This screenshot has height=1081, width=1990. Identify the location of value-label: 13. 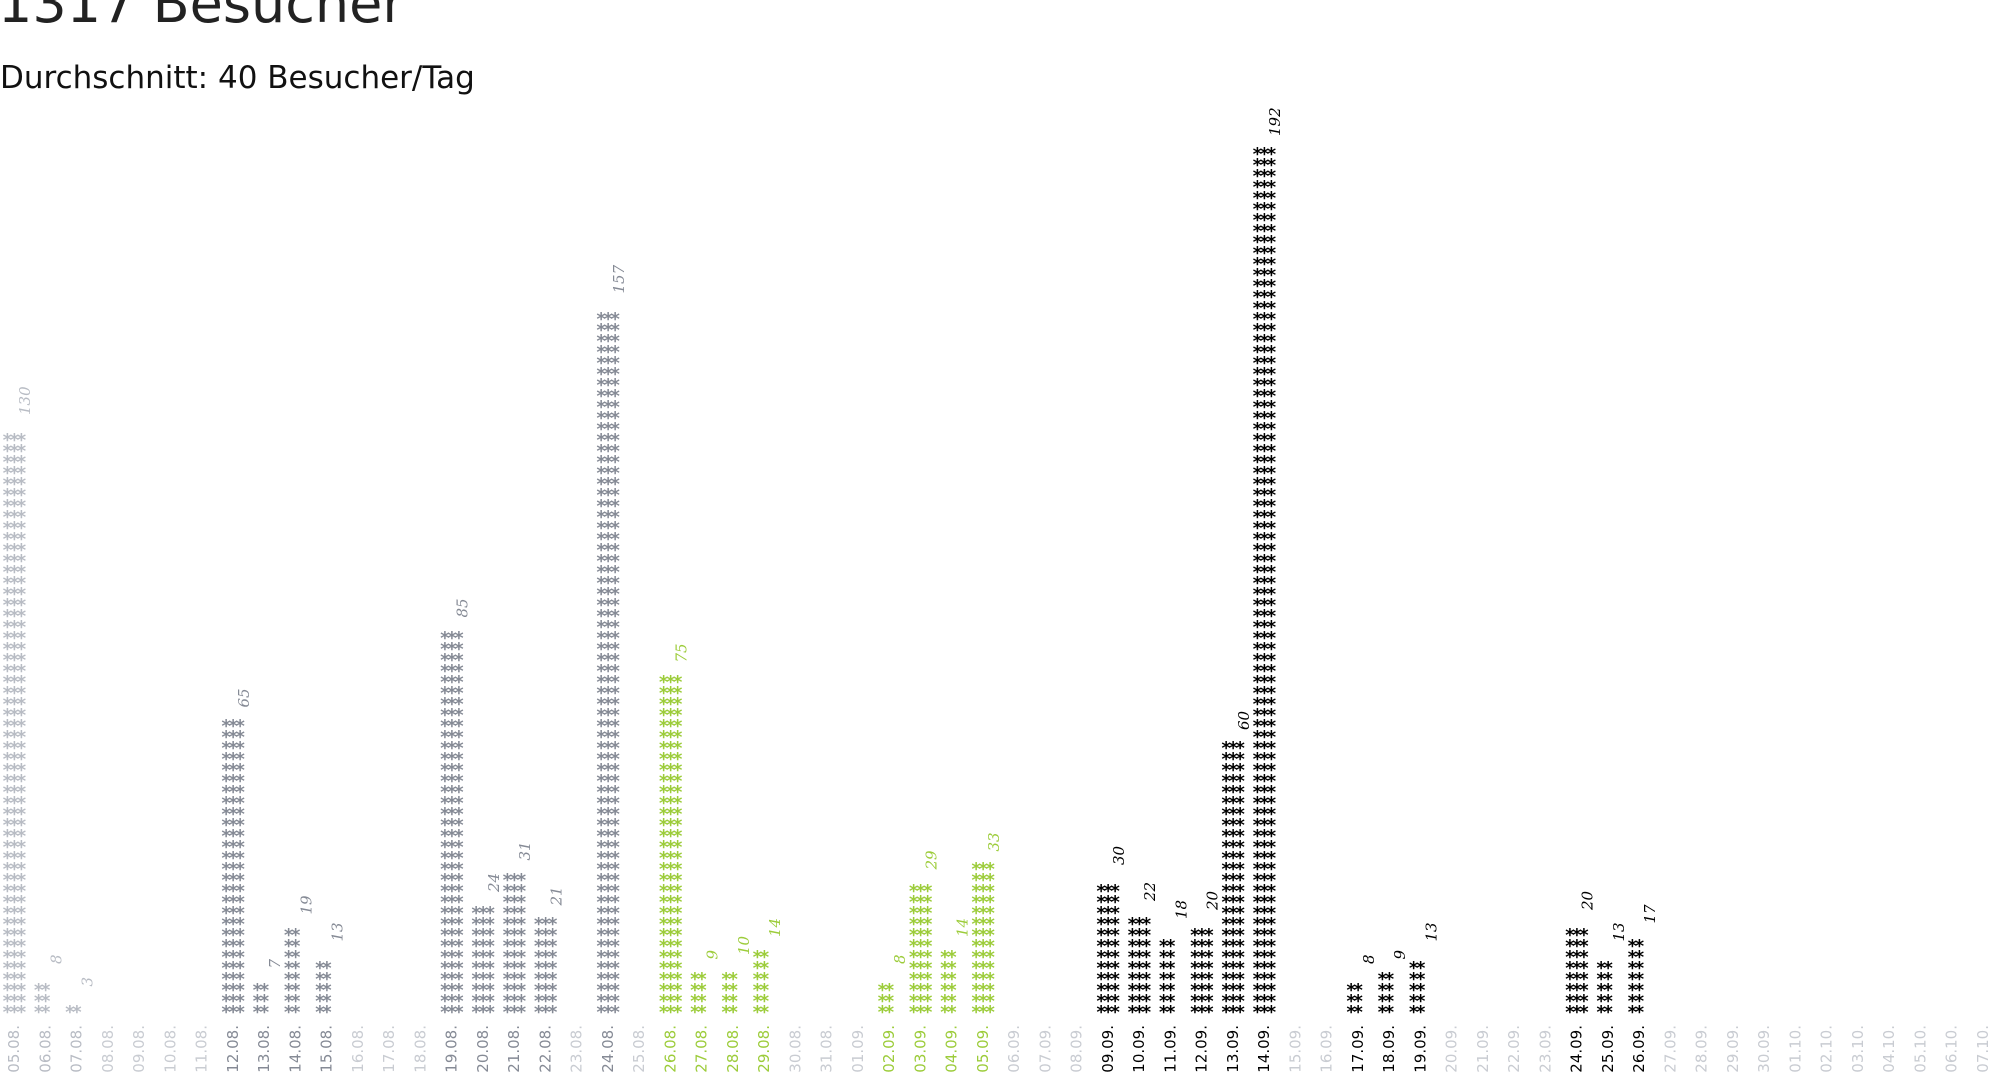
(1431, 931).